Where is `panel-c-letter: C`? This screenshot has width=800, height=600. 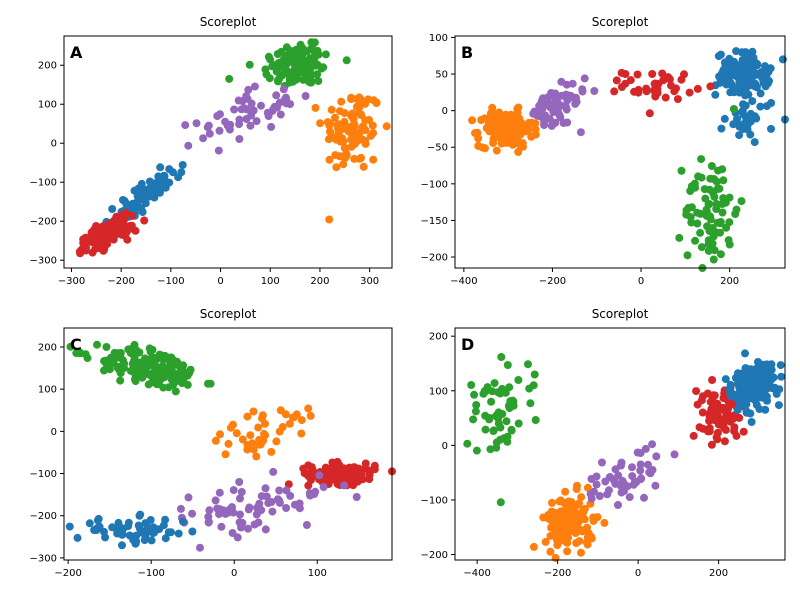
panel-c-letter: C is located at coordinates (76, 344).